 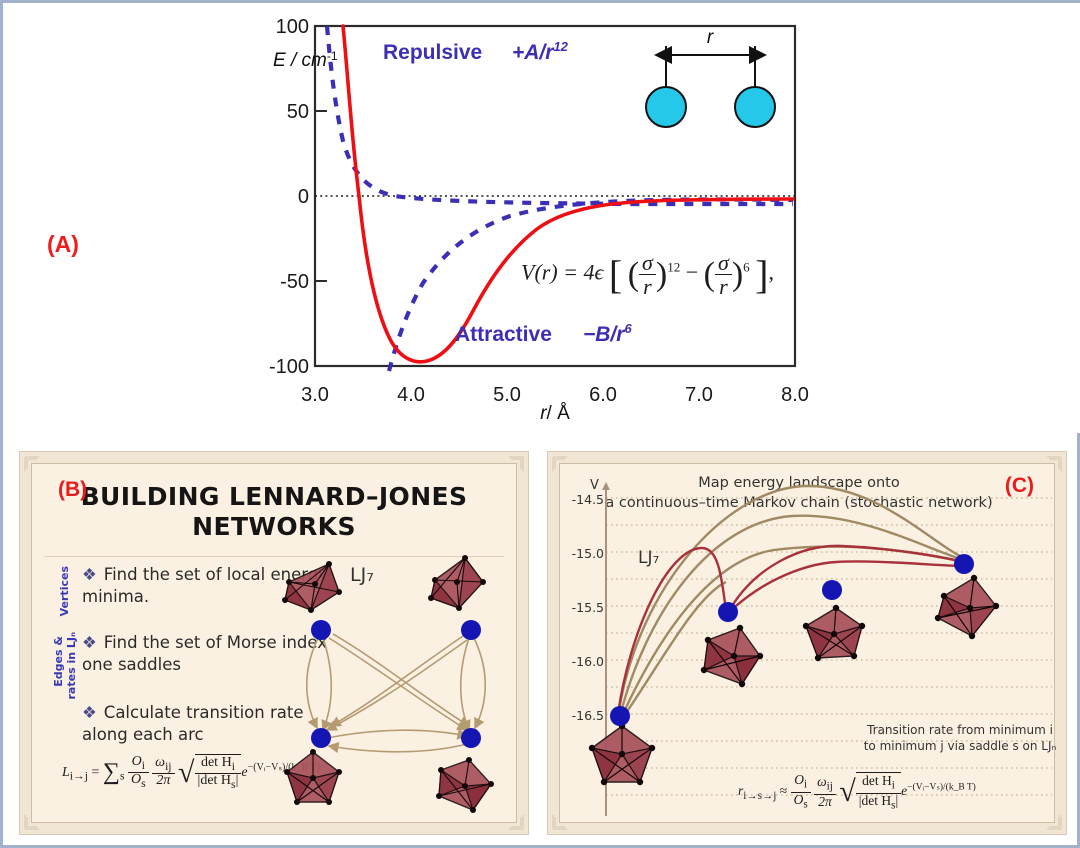 I want to click on side-label-vertices: Vertices, so click(x=64, y=591).